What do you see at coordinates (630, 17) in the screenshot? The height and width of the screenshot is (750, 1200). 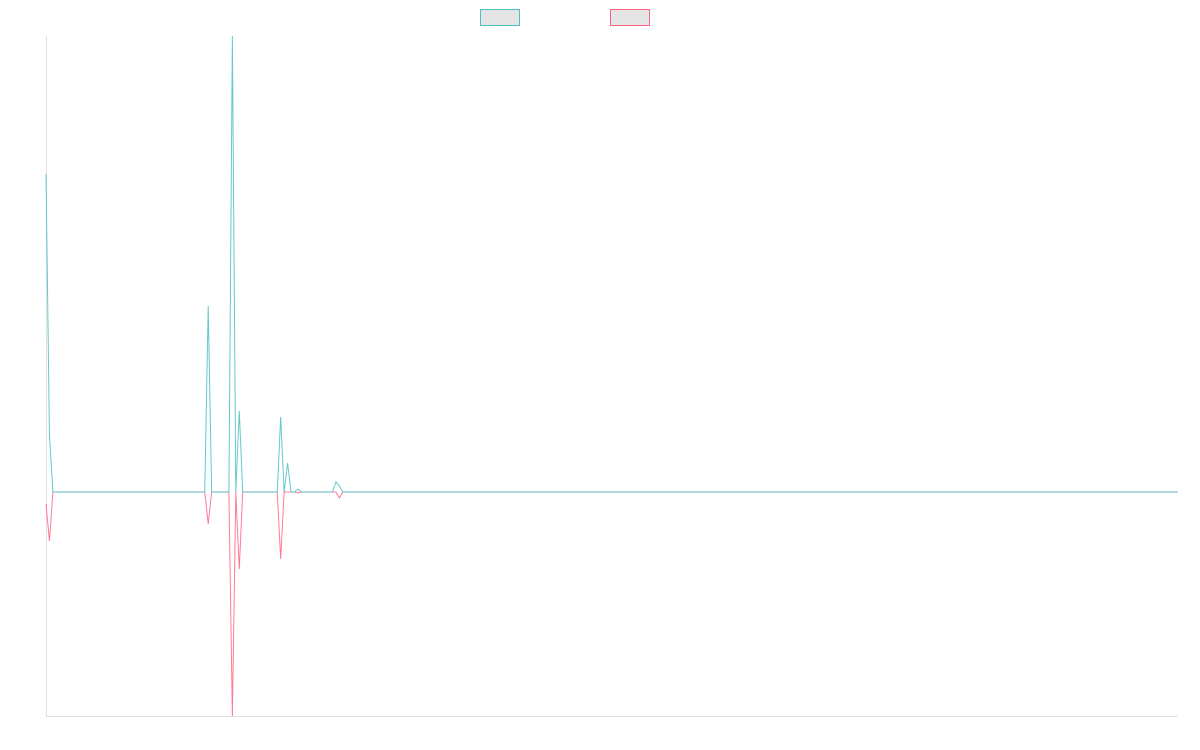 I see `legend-swatch-pink` at bounding box center [630, 17].